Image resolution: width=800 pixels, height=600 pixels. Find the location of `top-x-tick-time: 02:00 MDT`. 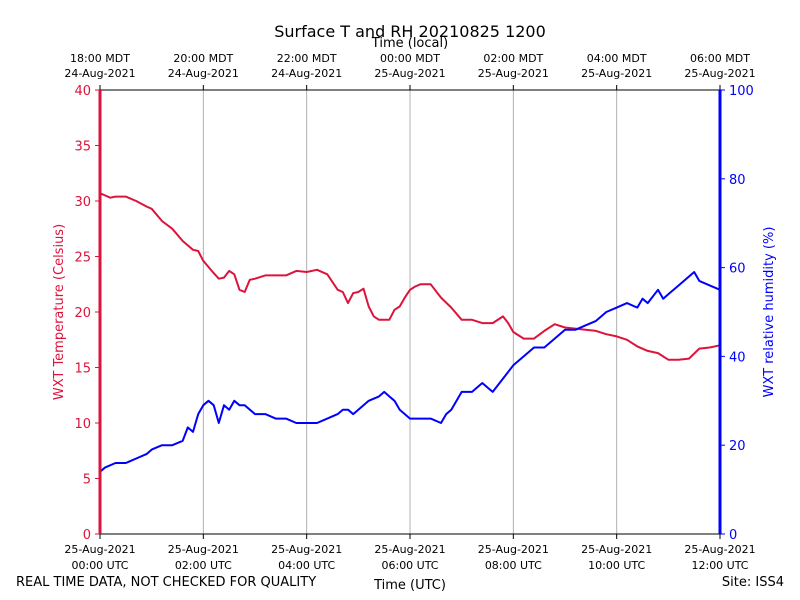

top-x-tick-time: 02:00 MDT is located at coordinates (513, 58).